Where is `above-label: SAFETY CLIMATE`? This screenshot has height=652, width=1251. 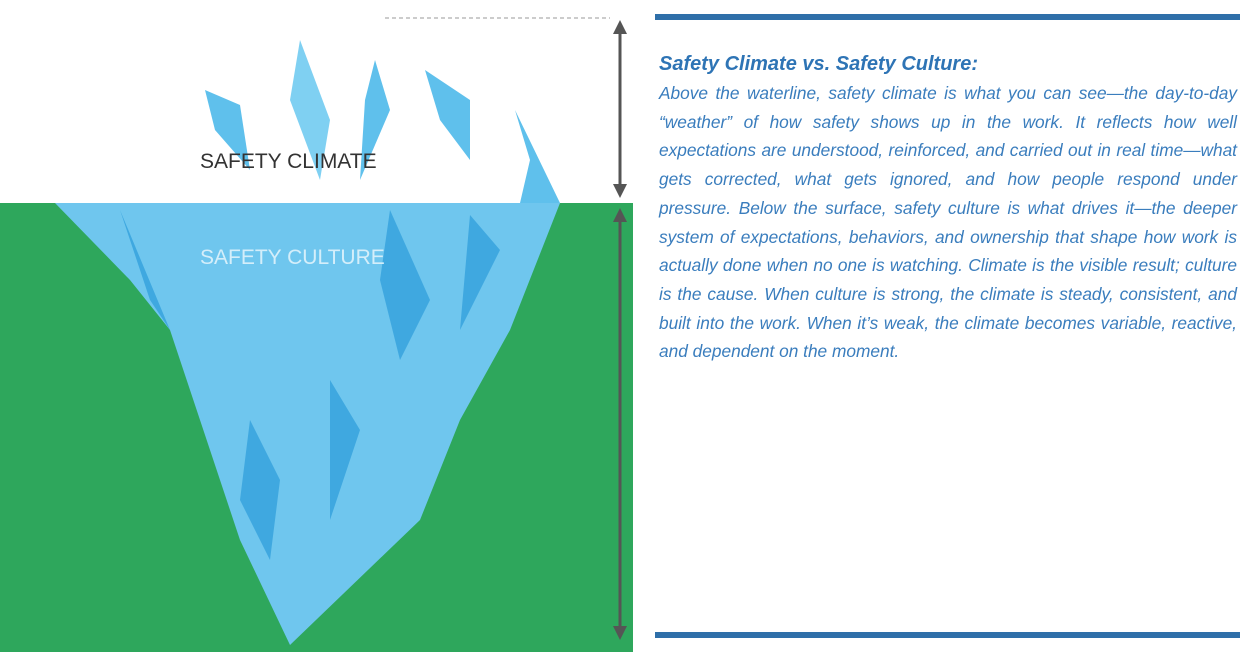 above-label: SAFETY CLIMATE is located at coordinates (288, 161).